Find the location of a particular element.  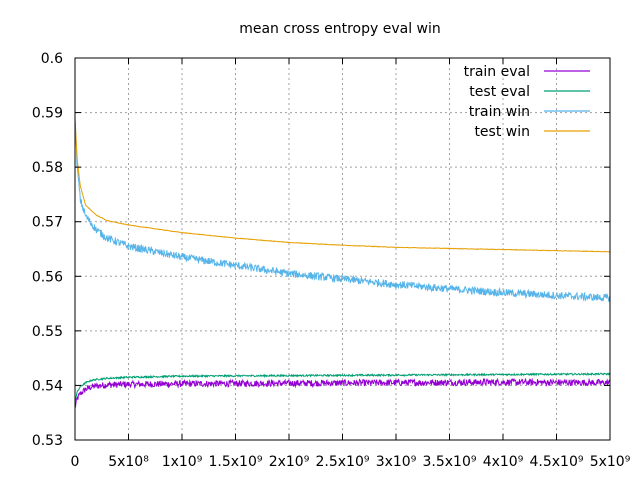

x-tick-label: 1.5x10⁹ is located at coordinates (236, 462).